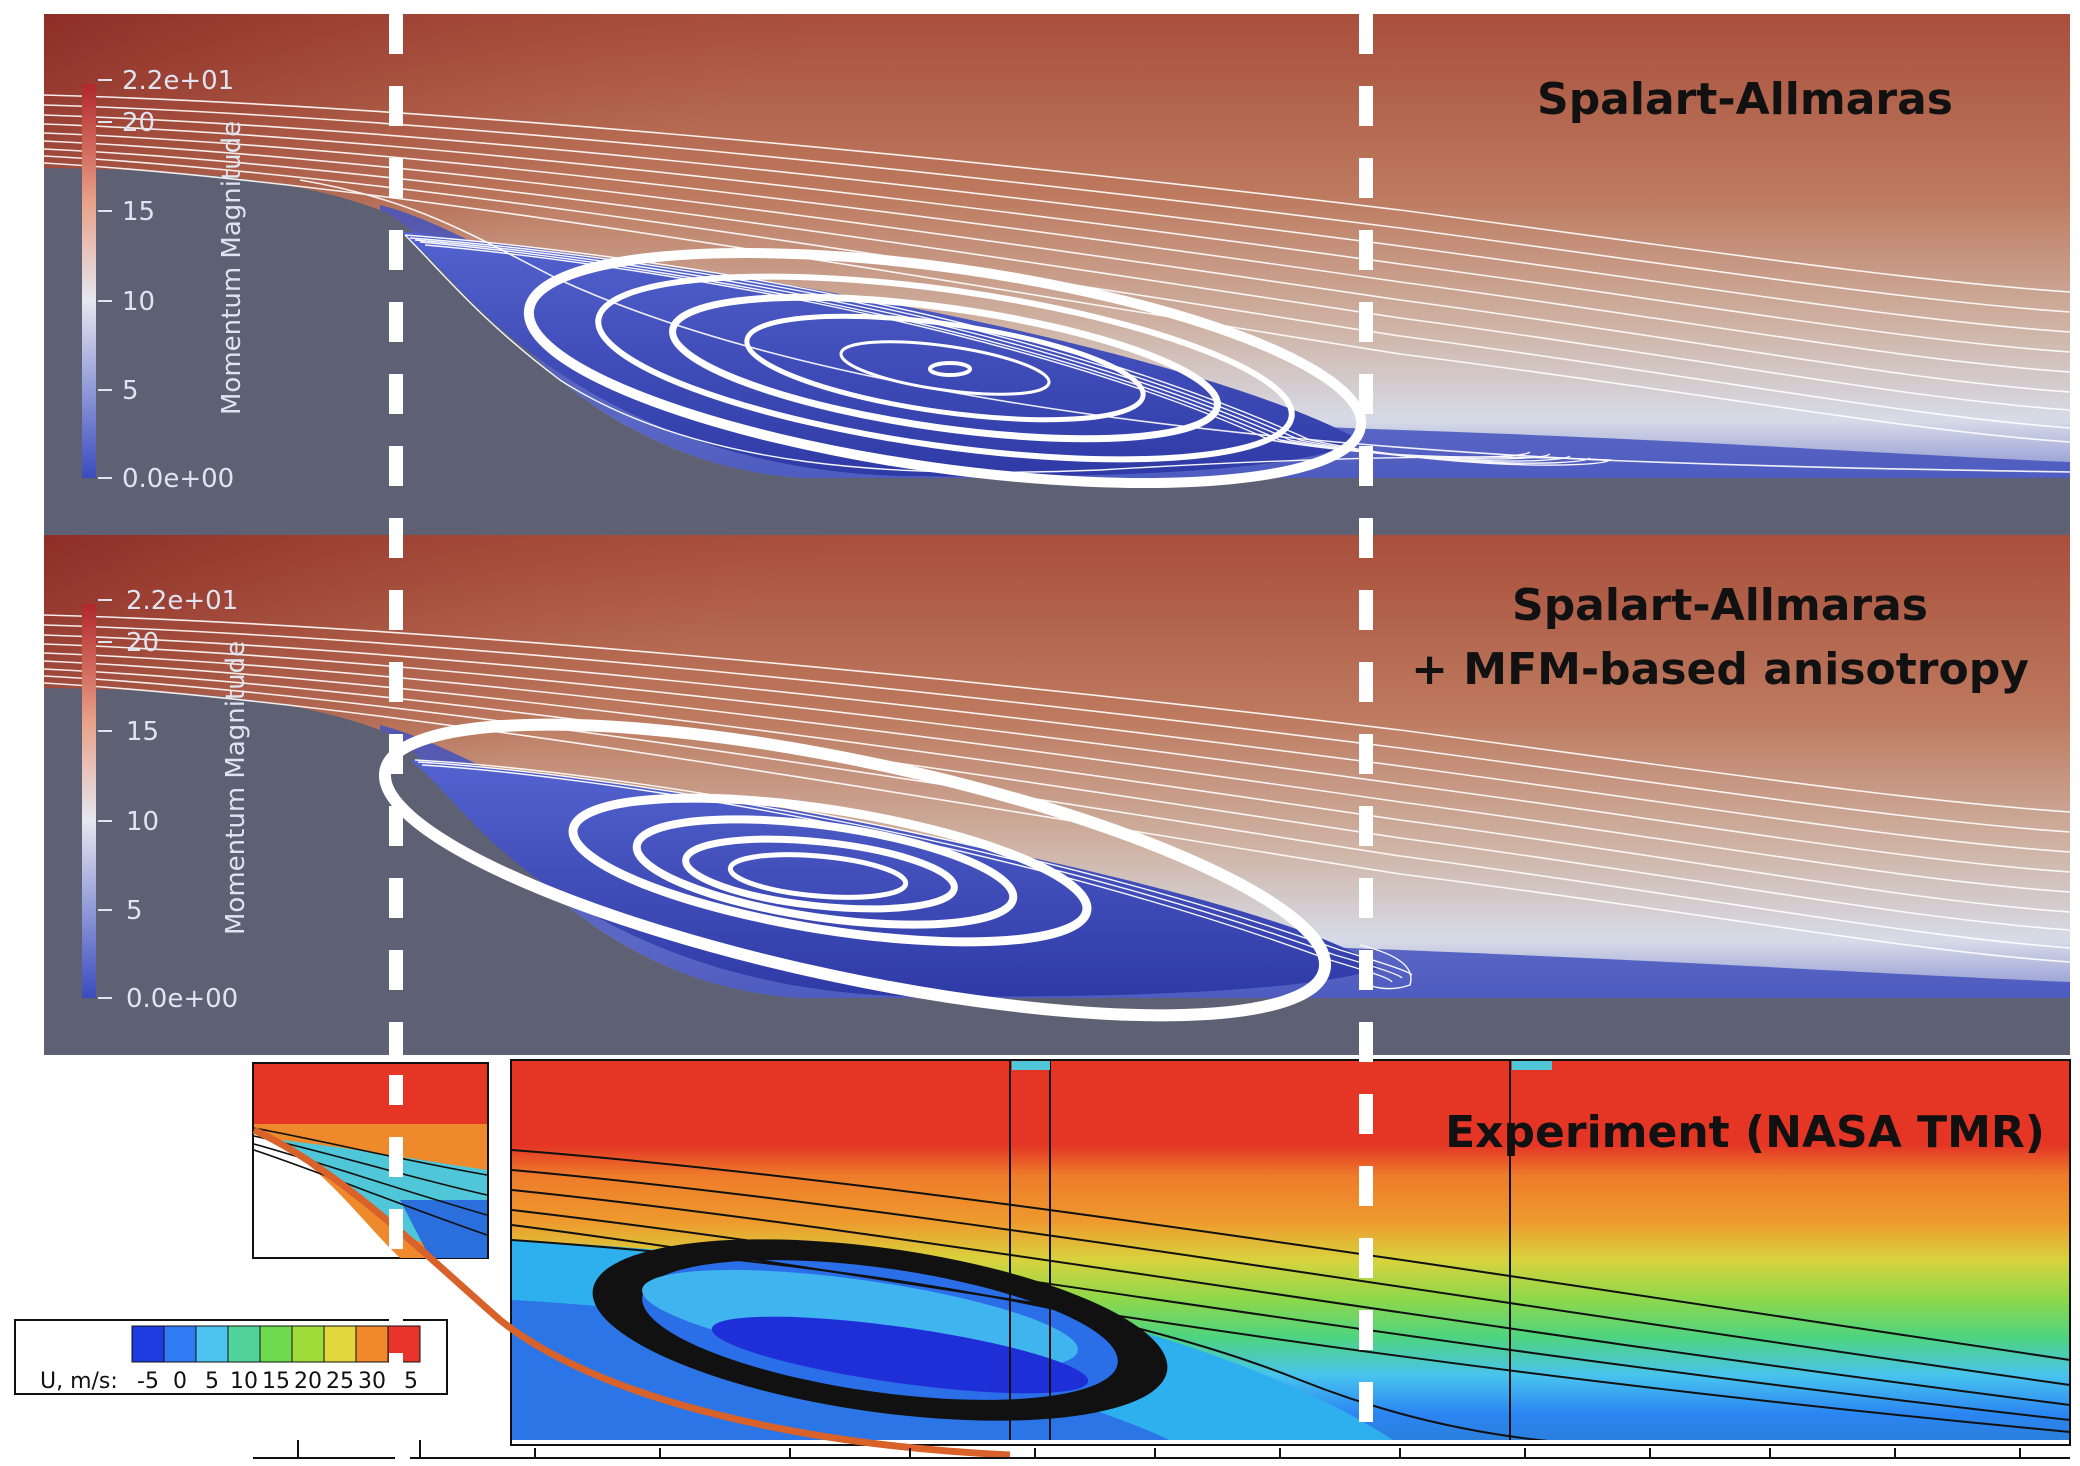  I want to click on colorbar-sa-tick-15: 15, so click(138, 212).